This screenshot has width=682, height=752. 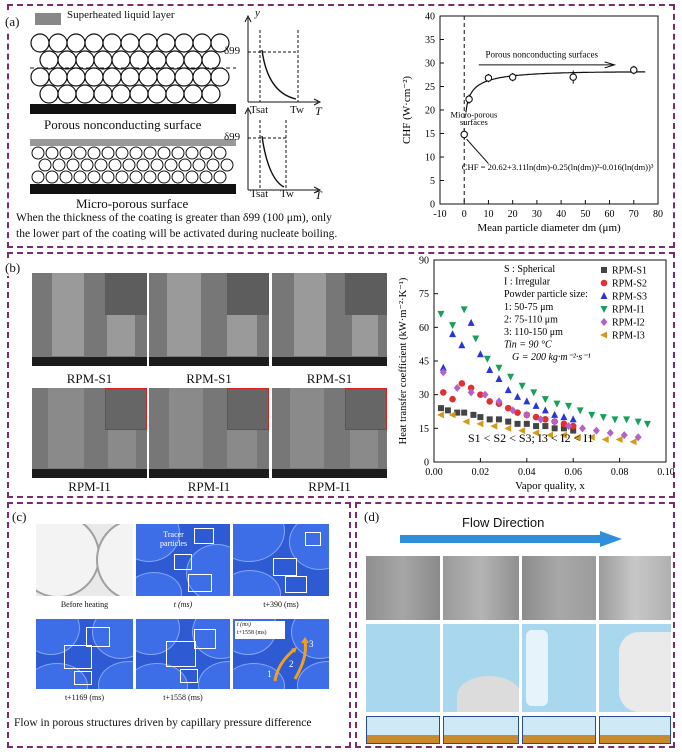 What do you see at coordinates (183, 560) in the screenshot?
I see `tracer-image-t` at bounding box center [183, 560].